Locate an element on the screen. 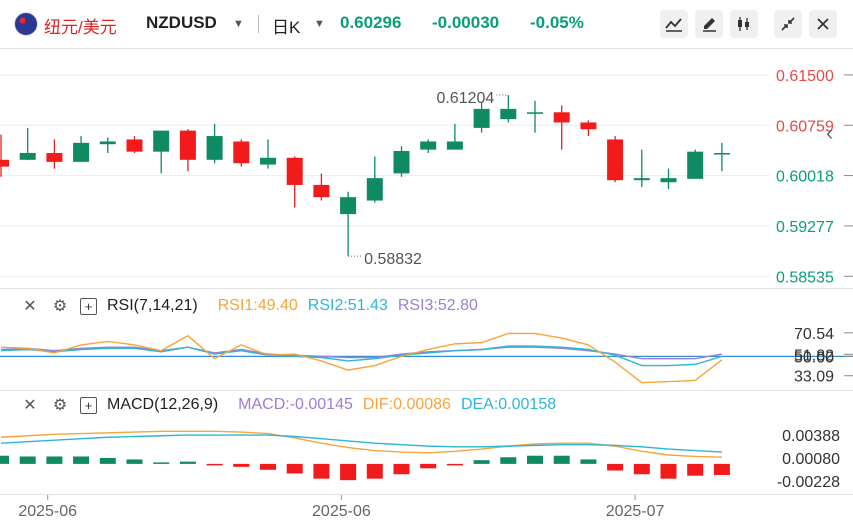 The image size is (853, 525). xaxis-tick-label: 2025-06 is located at coordinates (47, 511).